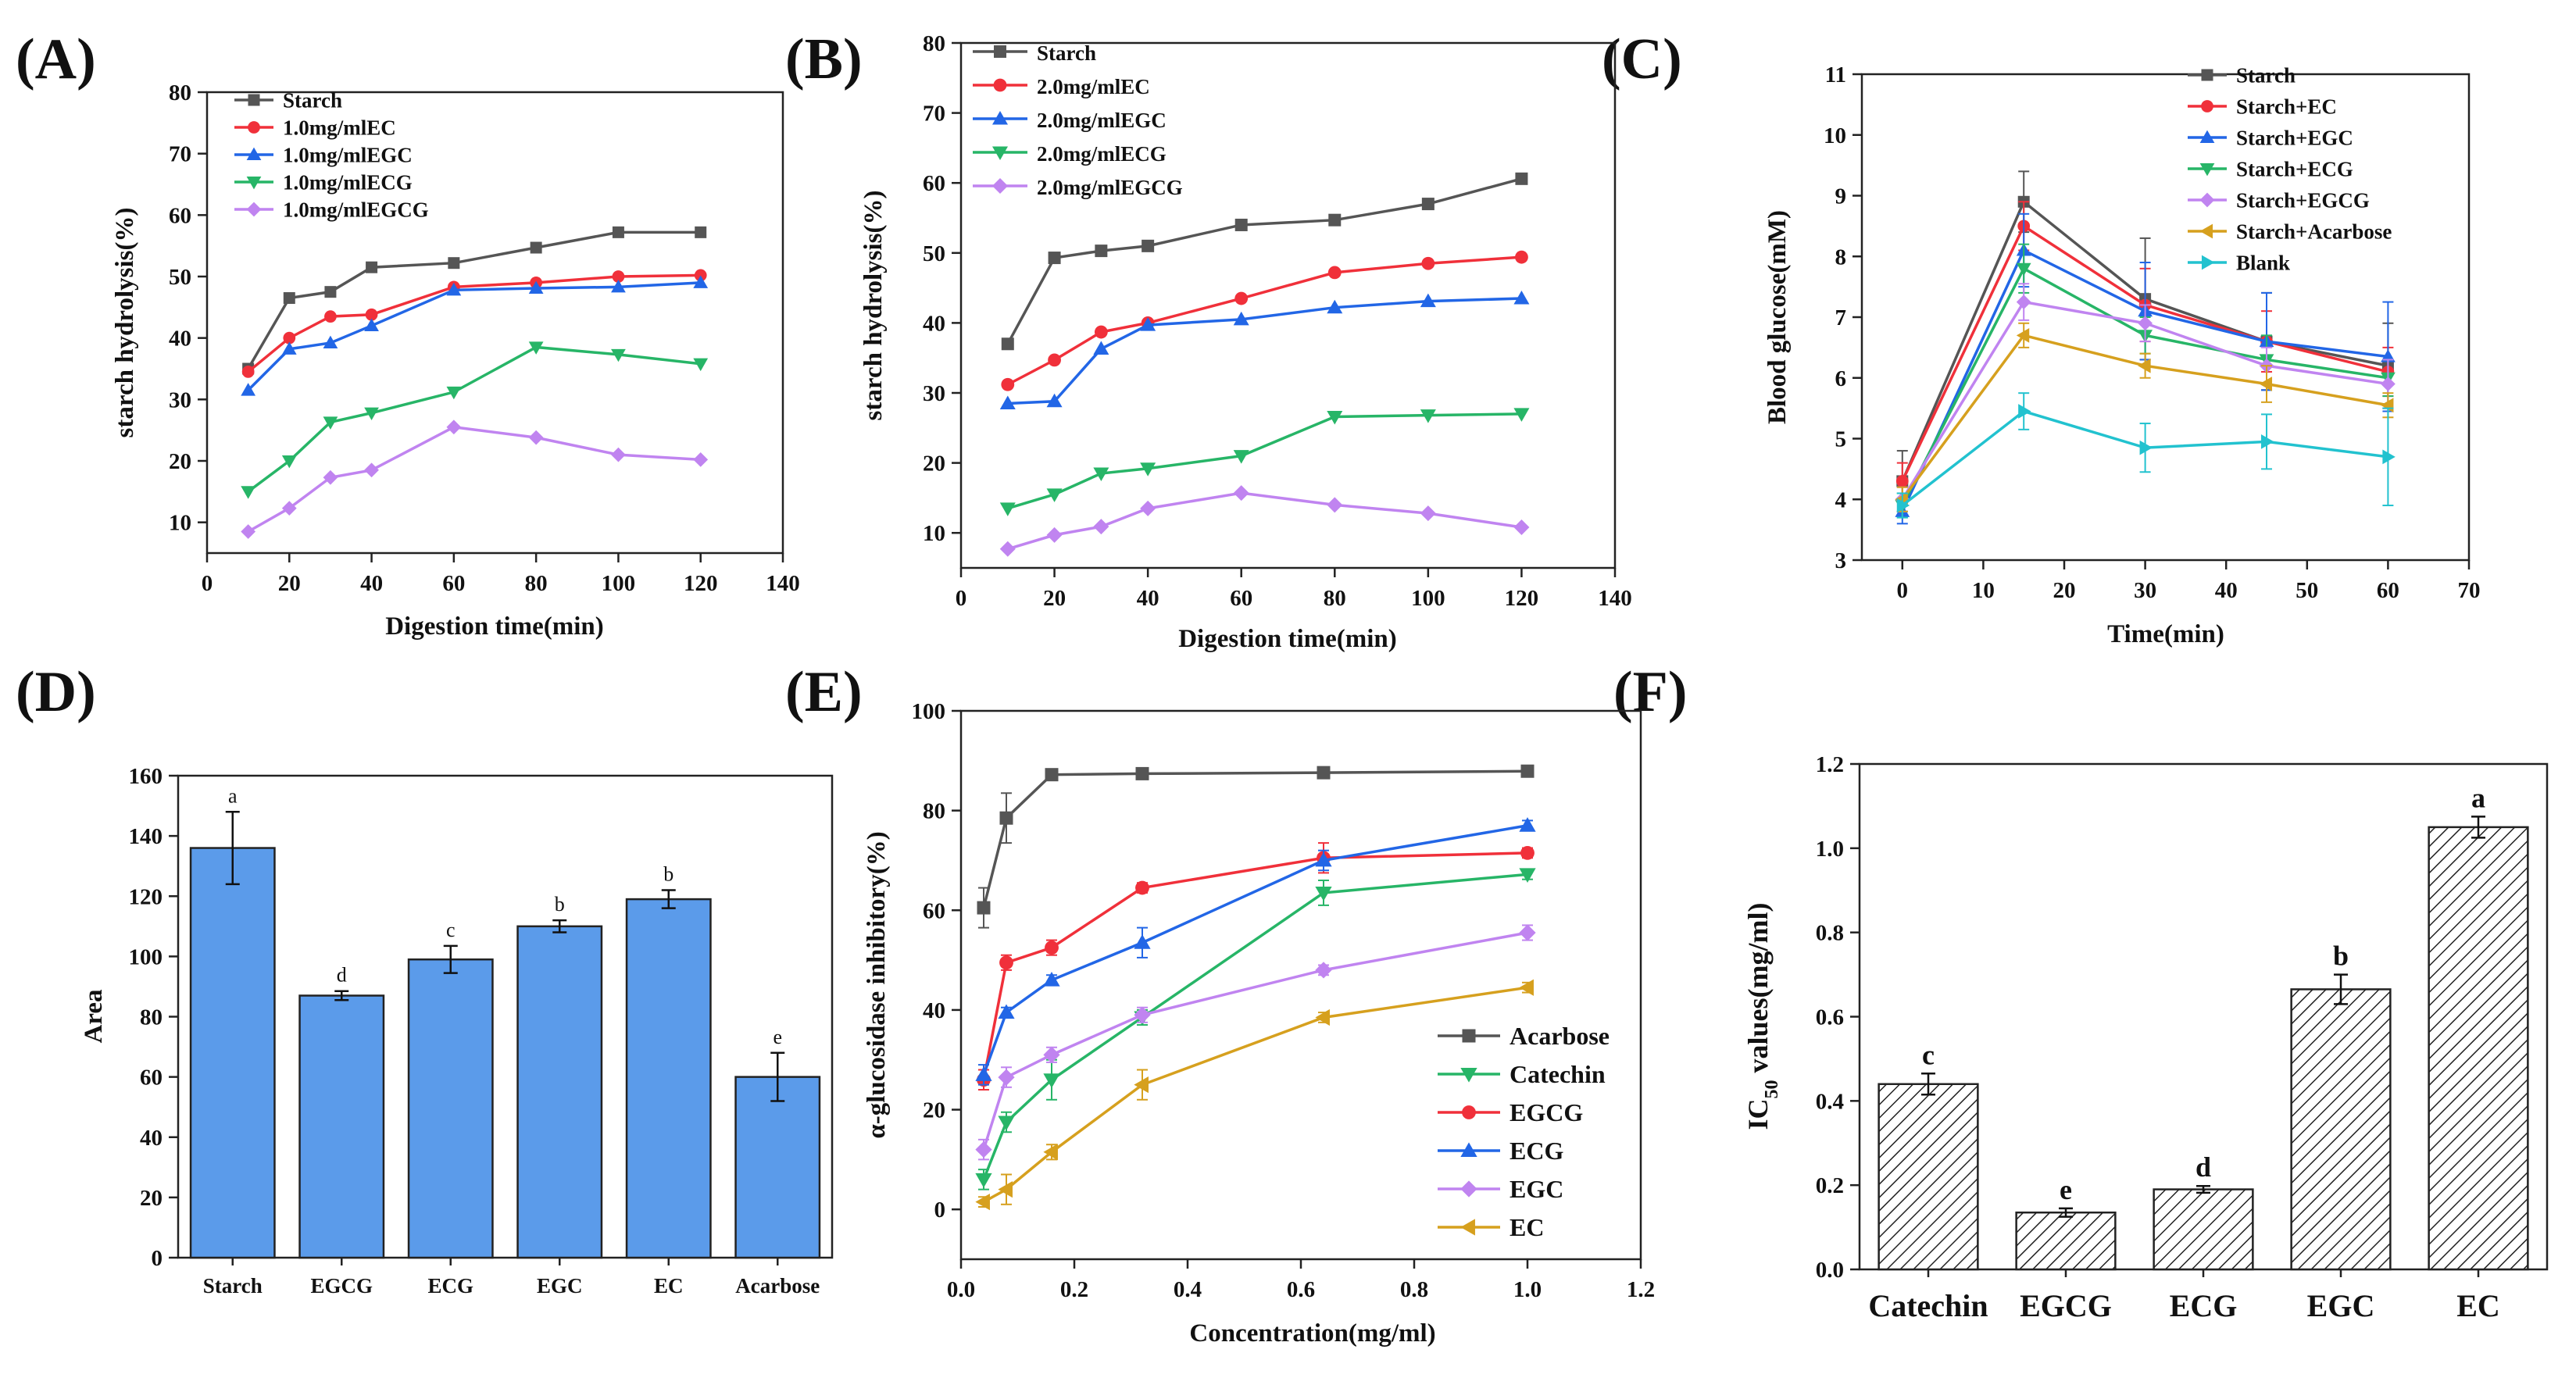  I want to click on x-axis-label: Concentration(mg/ml), so click(1312, 1333).